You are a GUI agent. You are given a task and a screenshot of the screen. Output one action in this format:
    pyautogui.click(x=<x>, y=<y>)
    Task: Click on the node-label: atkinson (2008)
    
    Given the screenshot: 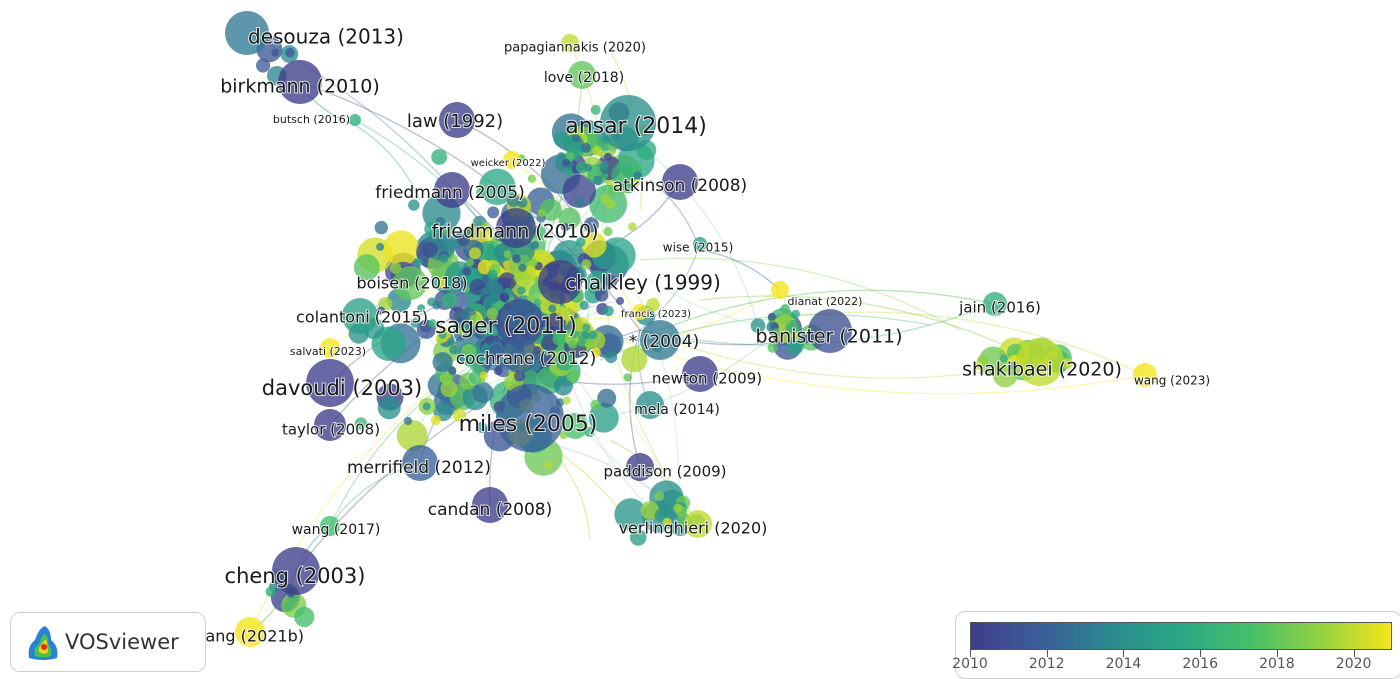 What is the action you would take?
    pyautogui.click(x=680, y=186)
    